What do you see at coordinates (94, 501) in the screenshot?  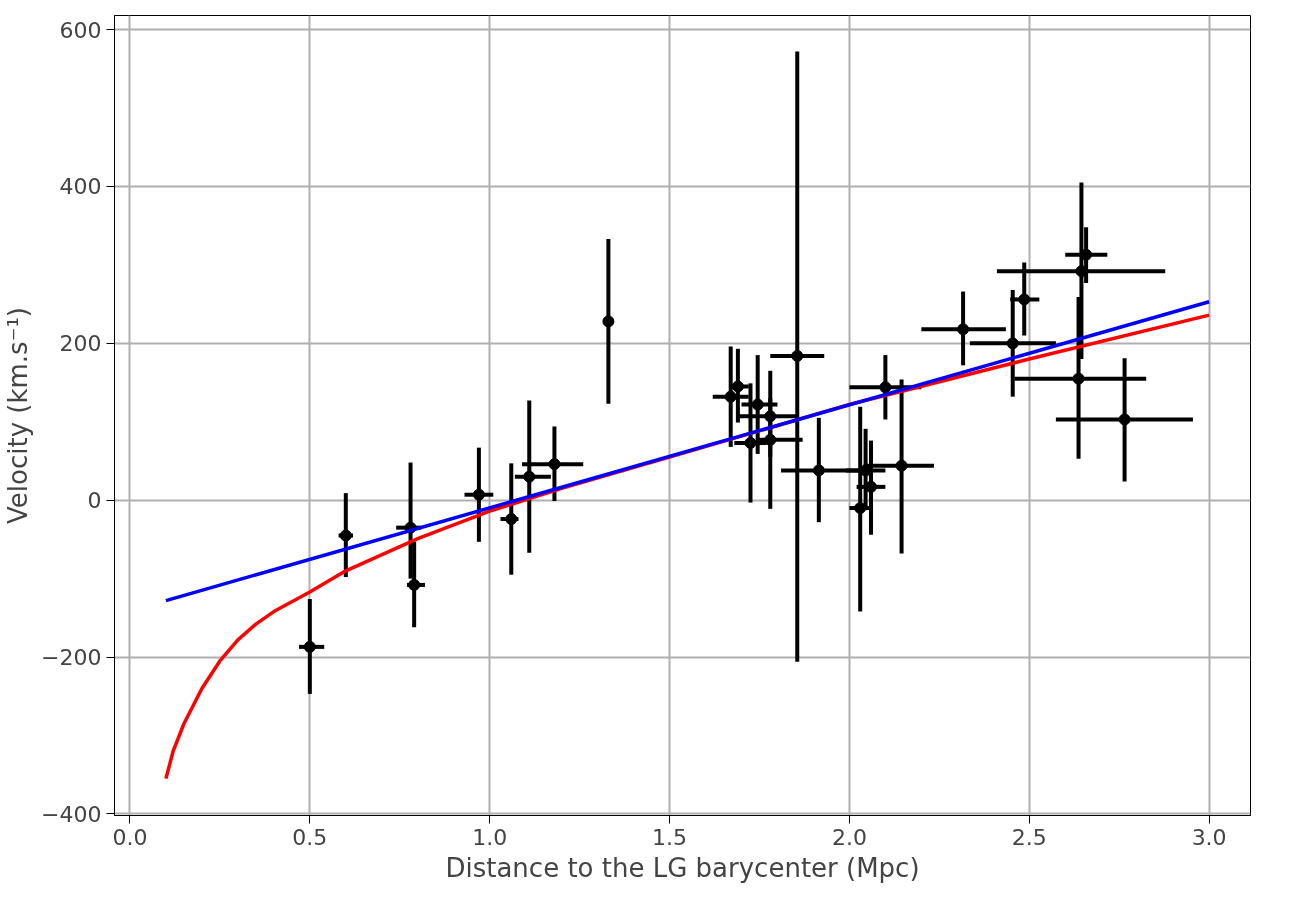 I see `y-tick-label: 0` at bounding box center [94, 501].